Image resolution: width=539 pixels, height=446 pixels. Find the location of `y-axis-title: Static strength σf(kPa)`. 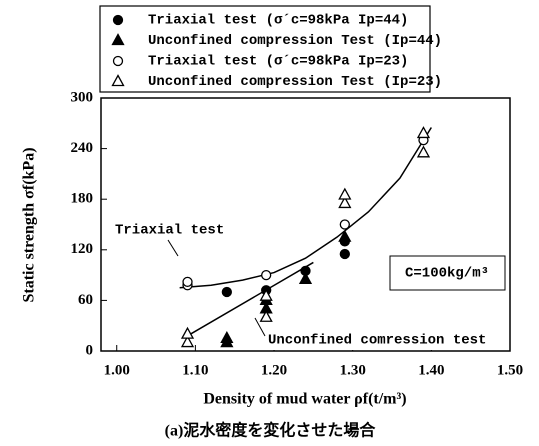

y-axis-title: Static strength σf(kPa) is located at coordinates (29, 224).